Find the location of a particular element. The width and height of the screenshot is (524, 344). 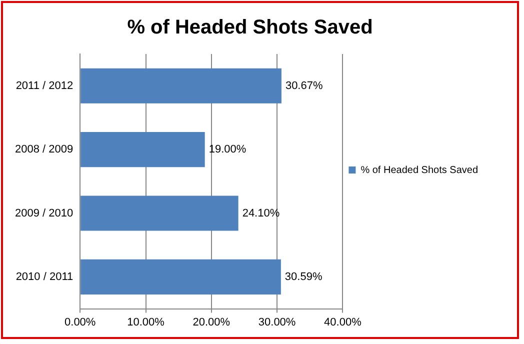

chart-title: % of Headed Shots Saved is located at coordinates (250, 27).